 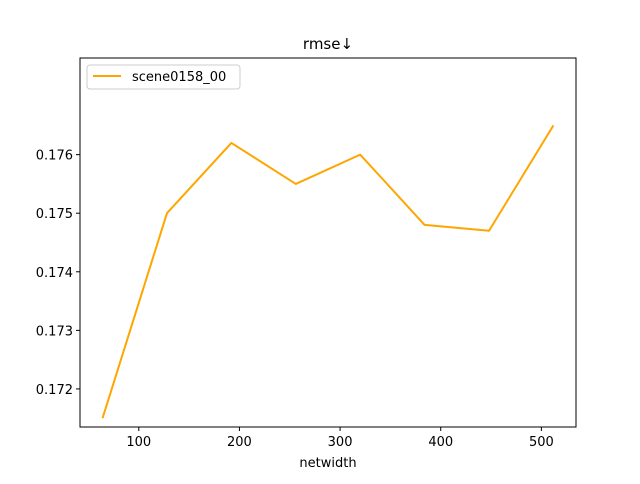 I want to click on x-axis-label: netwidth, so click(x=327, y=463).